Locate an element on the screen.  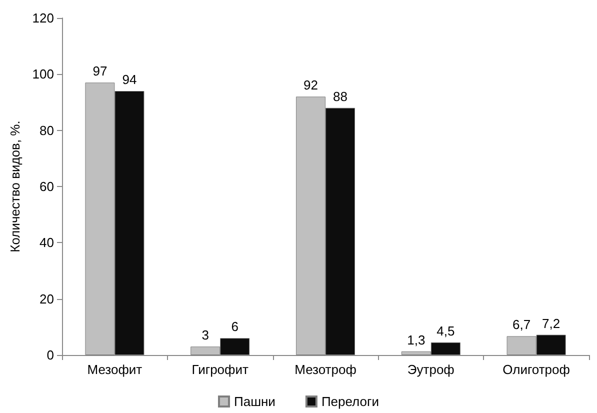
data-label: 6,7 is located at coordinates (521, 324).